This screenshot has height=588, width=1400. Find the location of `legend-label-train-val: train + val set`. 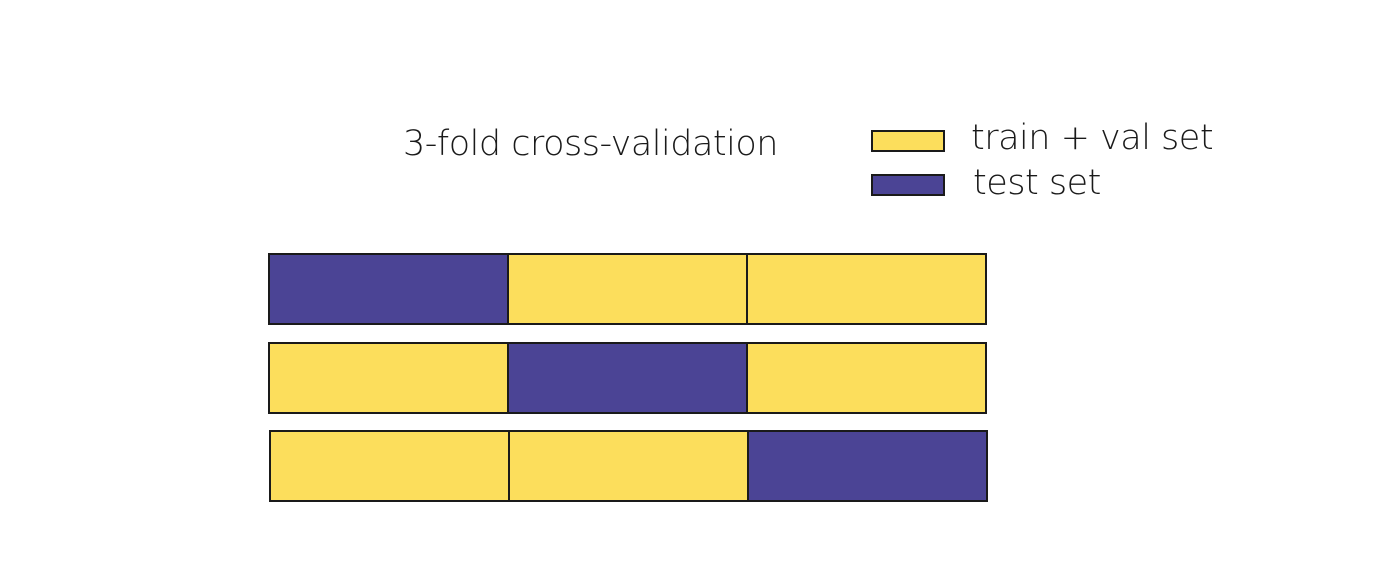

legend-label-train-val: train + val set is located at coordinates (1092, 138).